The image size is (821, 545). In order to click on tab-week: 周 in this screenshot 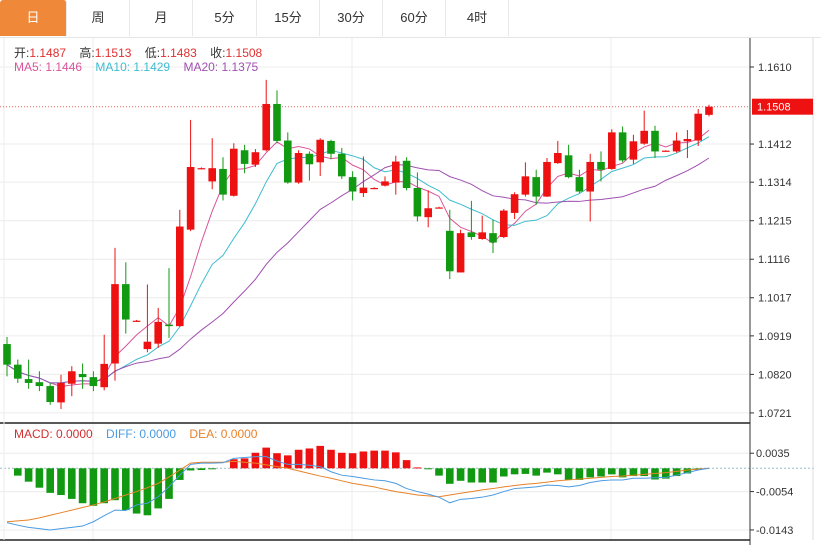, I will do `click(98, 18)`.